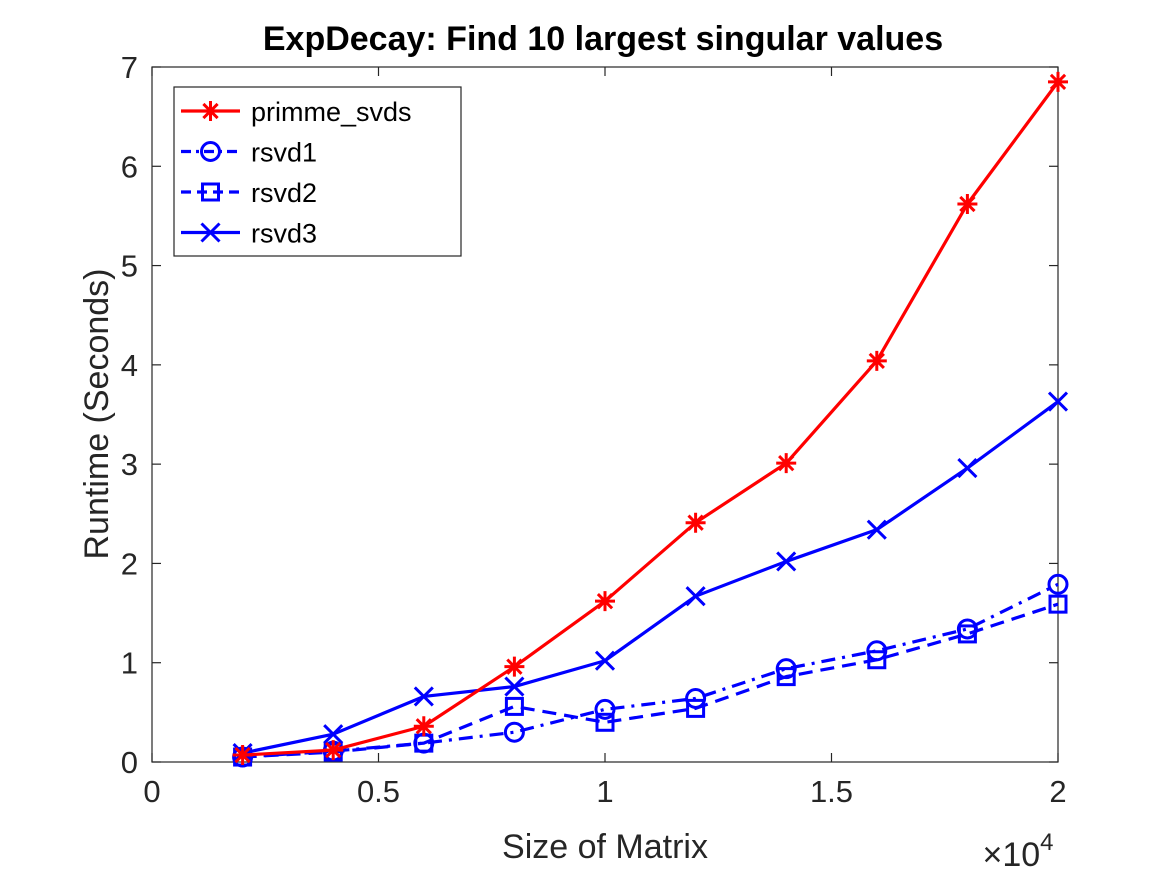 The width and height of the screenshot is (1167, 875). What do you see at coordinates (1057, 791) in the screenshot?
I see `x-tick-label: 2` at bounding box center [1057, 791].